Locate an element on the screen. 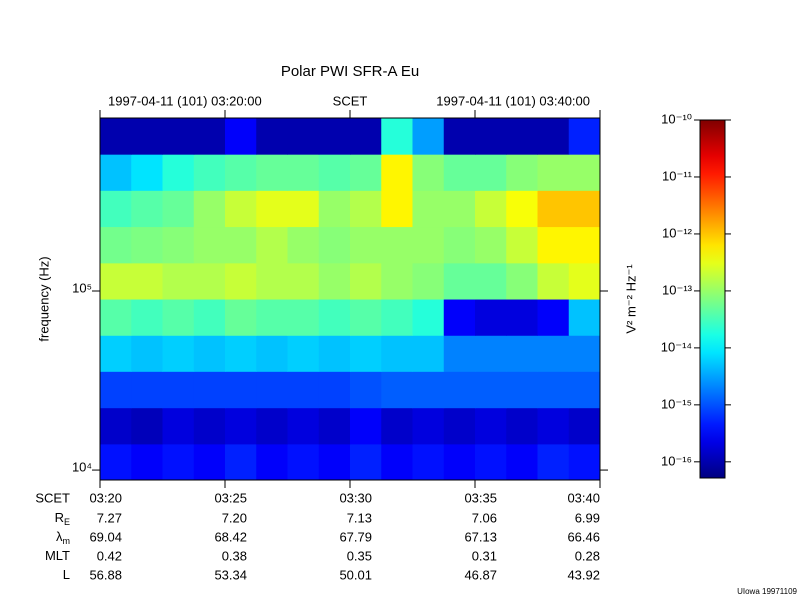  ephemeris-label-sub: E is located at coordinates (67, 522).